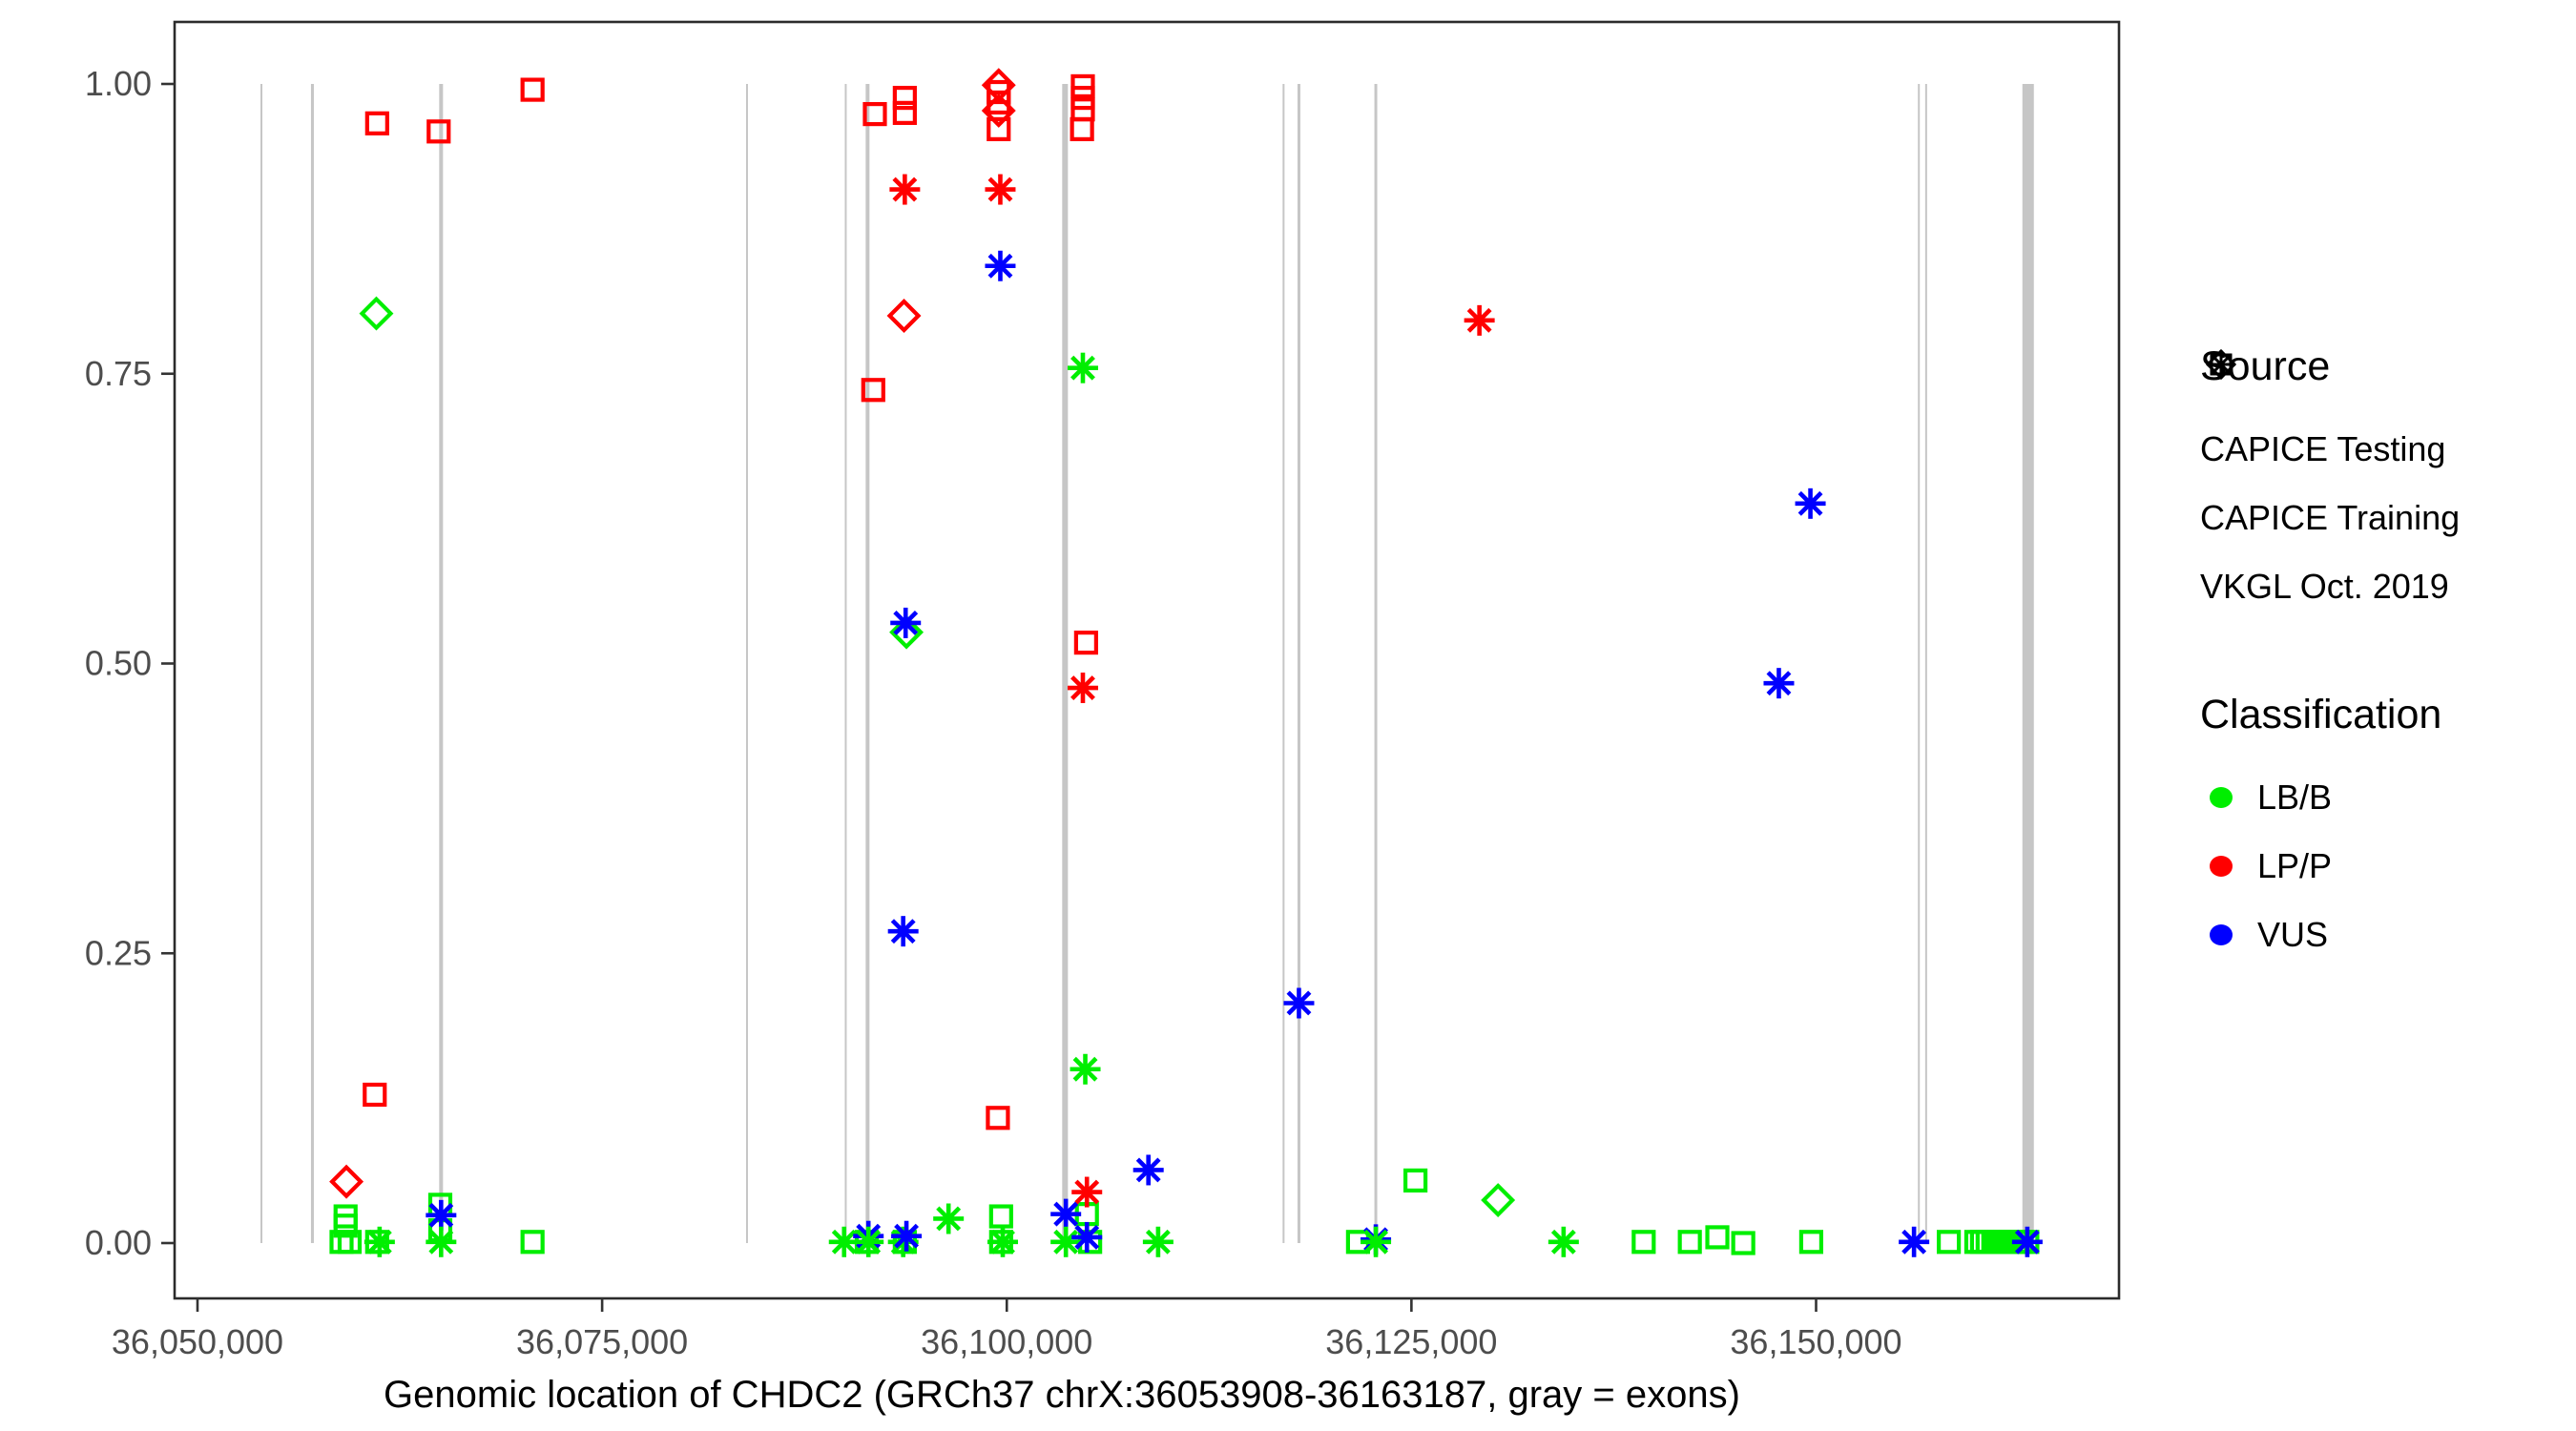 This screenshot has height=1431, width=2576. Describe the element at coordinates (2386, 935) in the screenshot. I see `legend-item-vus: VUS` at that location.